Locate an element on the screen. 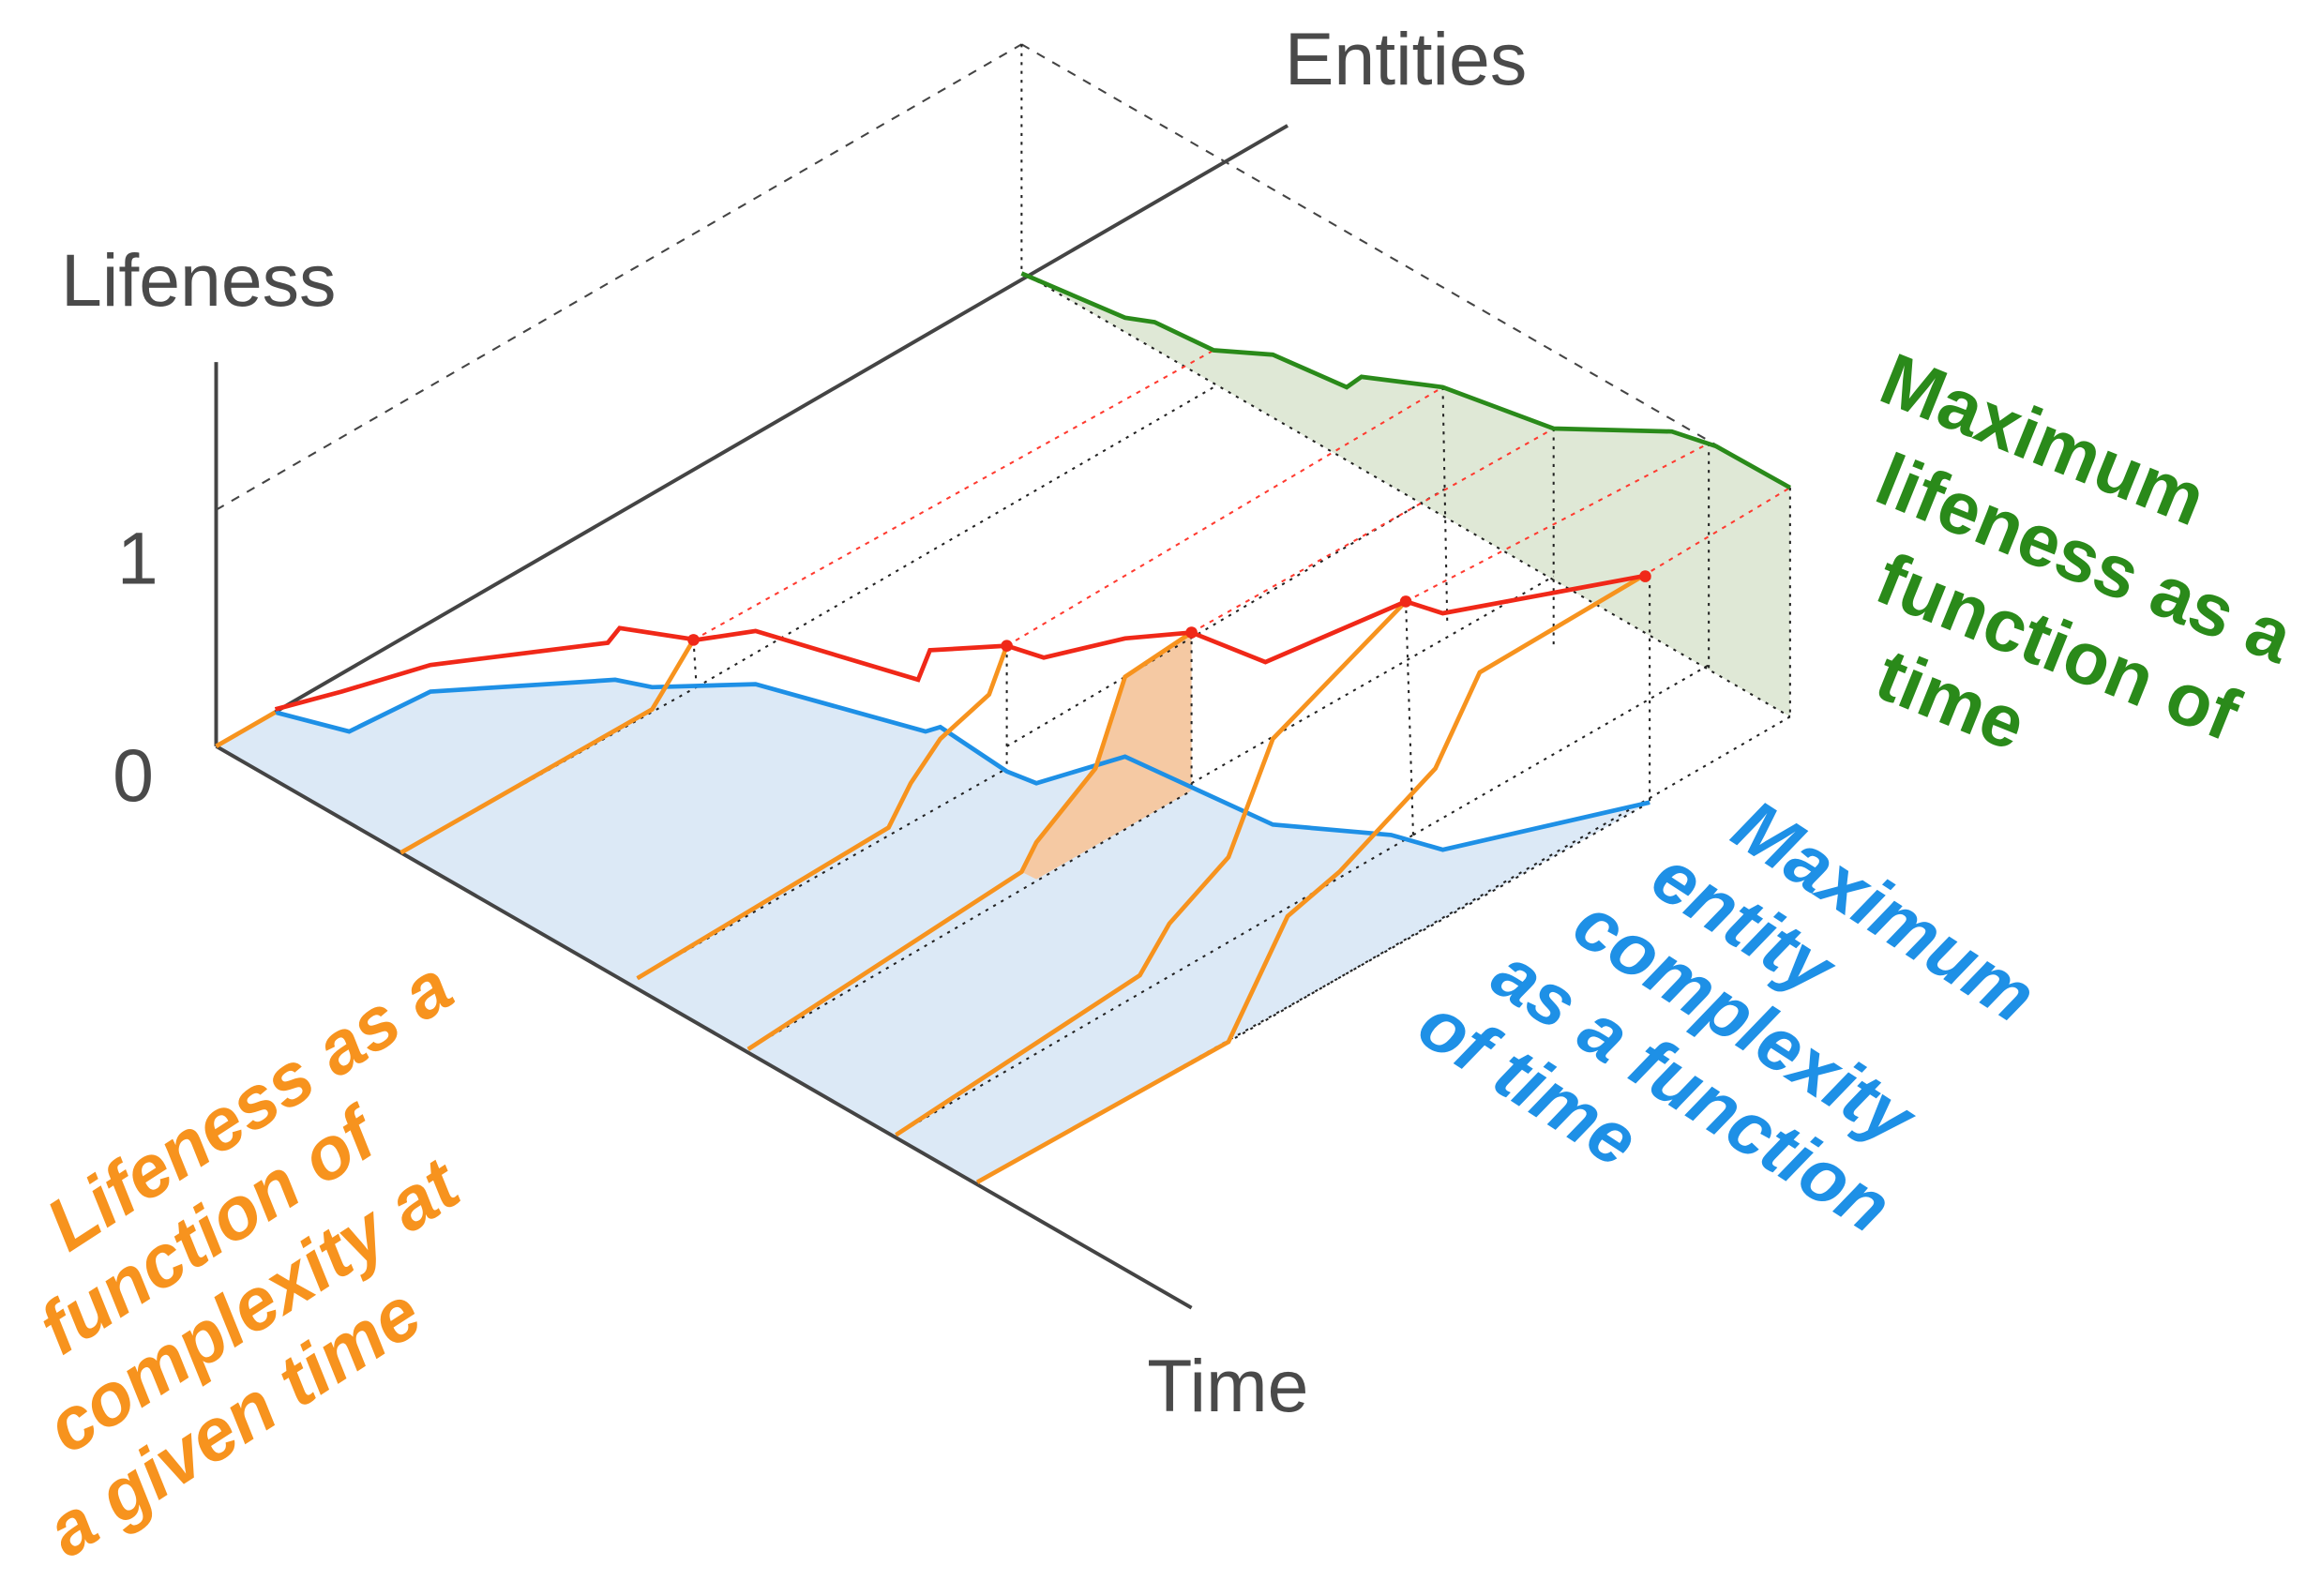 Image resolution: width=2321 pixels, height=1596 pixels. tick-label: 0 is located at coordinates (133, 775).